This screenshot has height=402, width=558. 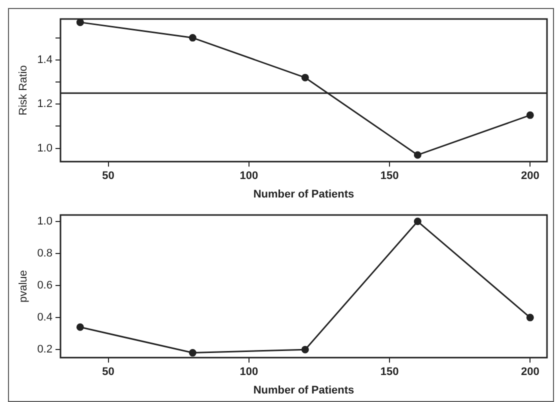 What do you see at coordinates (44, 60) in the screenshot?
I see `y-tick-label: 1.4` at bounding box center [44, 60].